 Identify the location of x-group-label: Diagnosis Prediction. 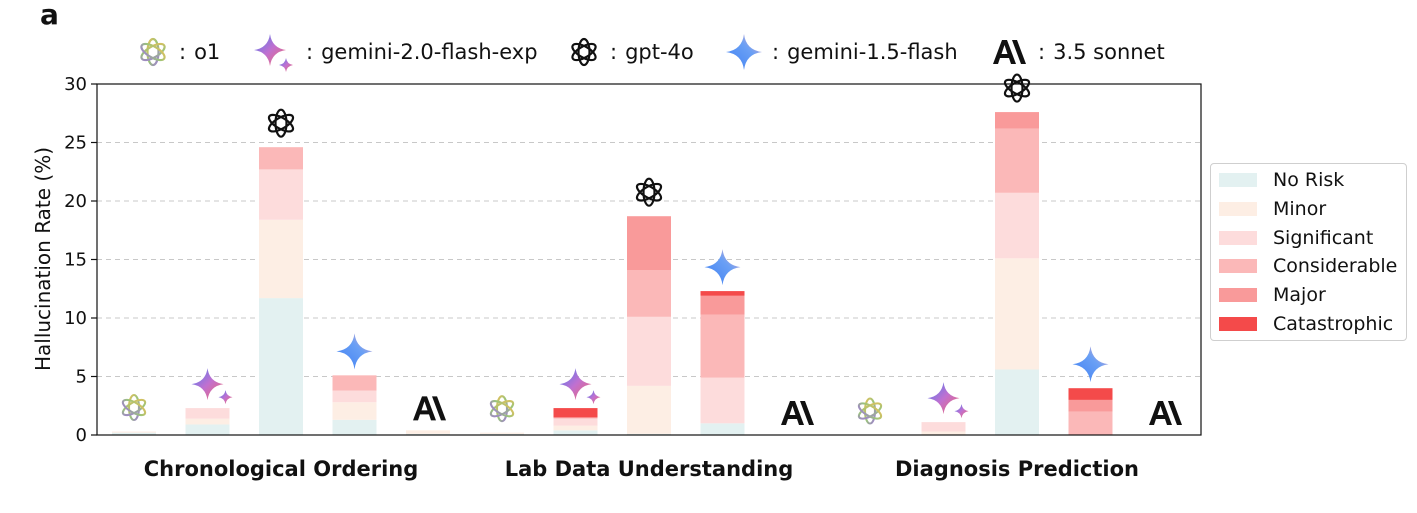
(1017, 469).